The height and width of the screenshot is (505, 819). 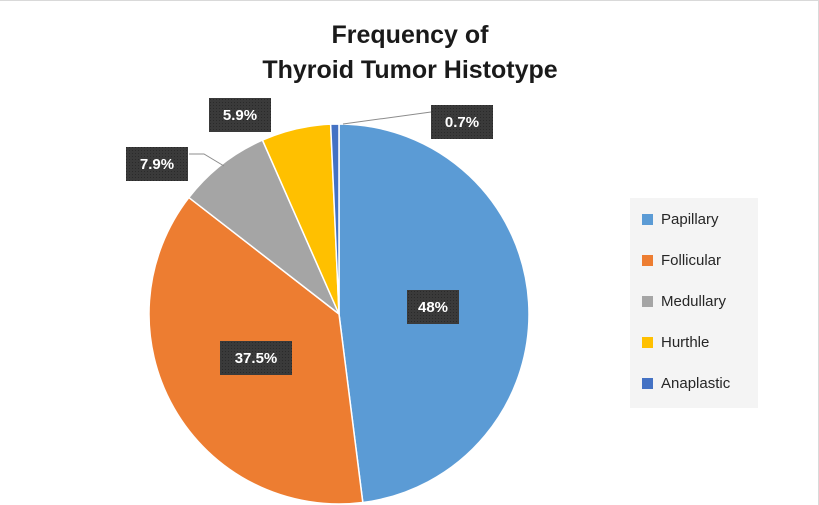 What do you see at coordinates (410, 53) in the screenshot?
I see `chart-title: Frequency of Thyroid Tumor Histotype` at bounding box center [410, 53].